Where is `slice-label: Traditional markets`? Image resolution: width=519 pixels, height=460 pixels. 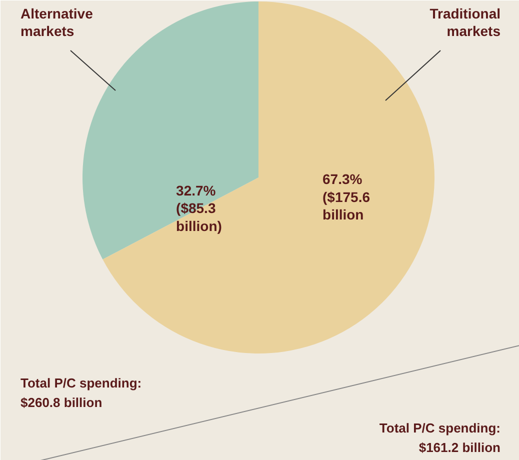
slice-label: Traditional markets is located at coordinates (465, 23).